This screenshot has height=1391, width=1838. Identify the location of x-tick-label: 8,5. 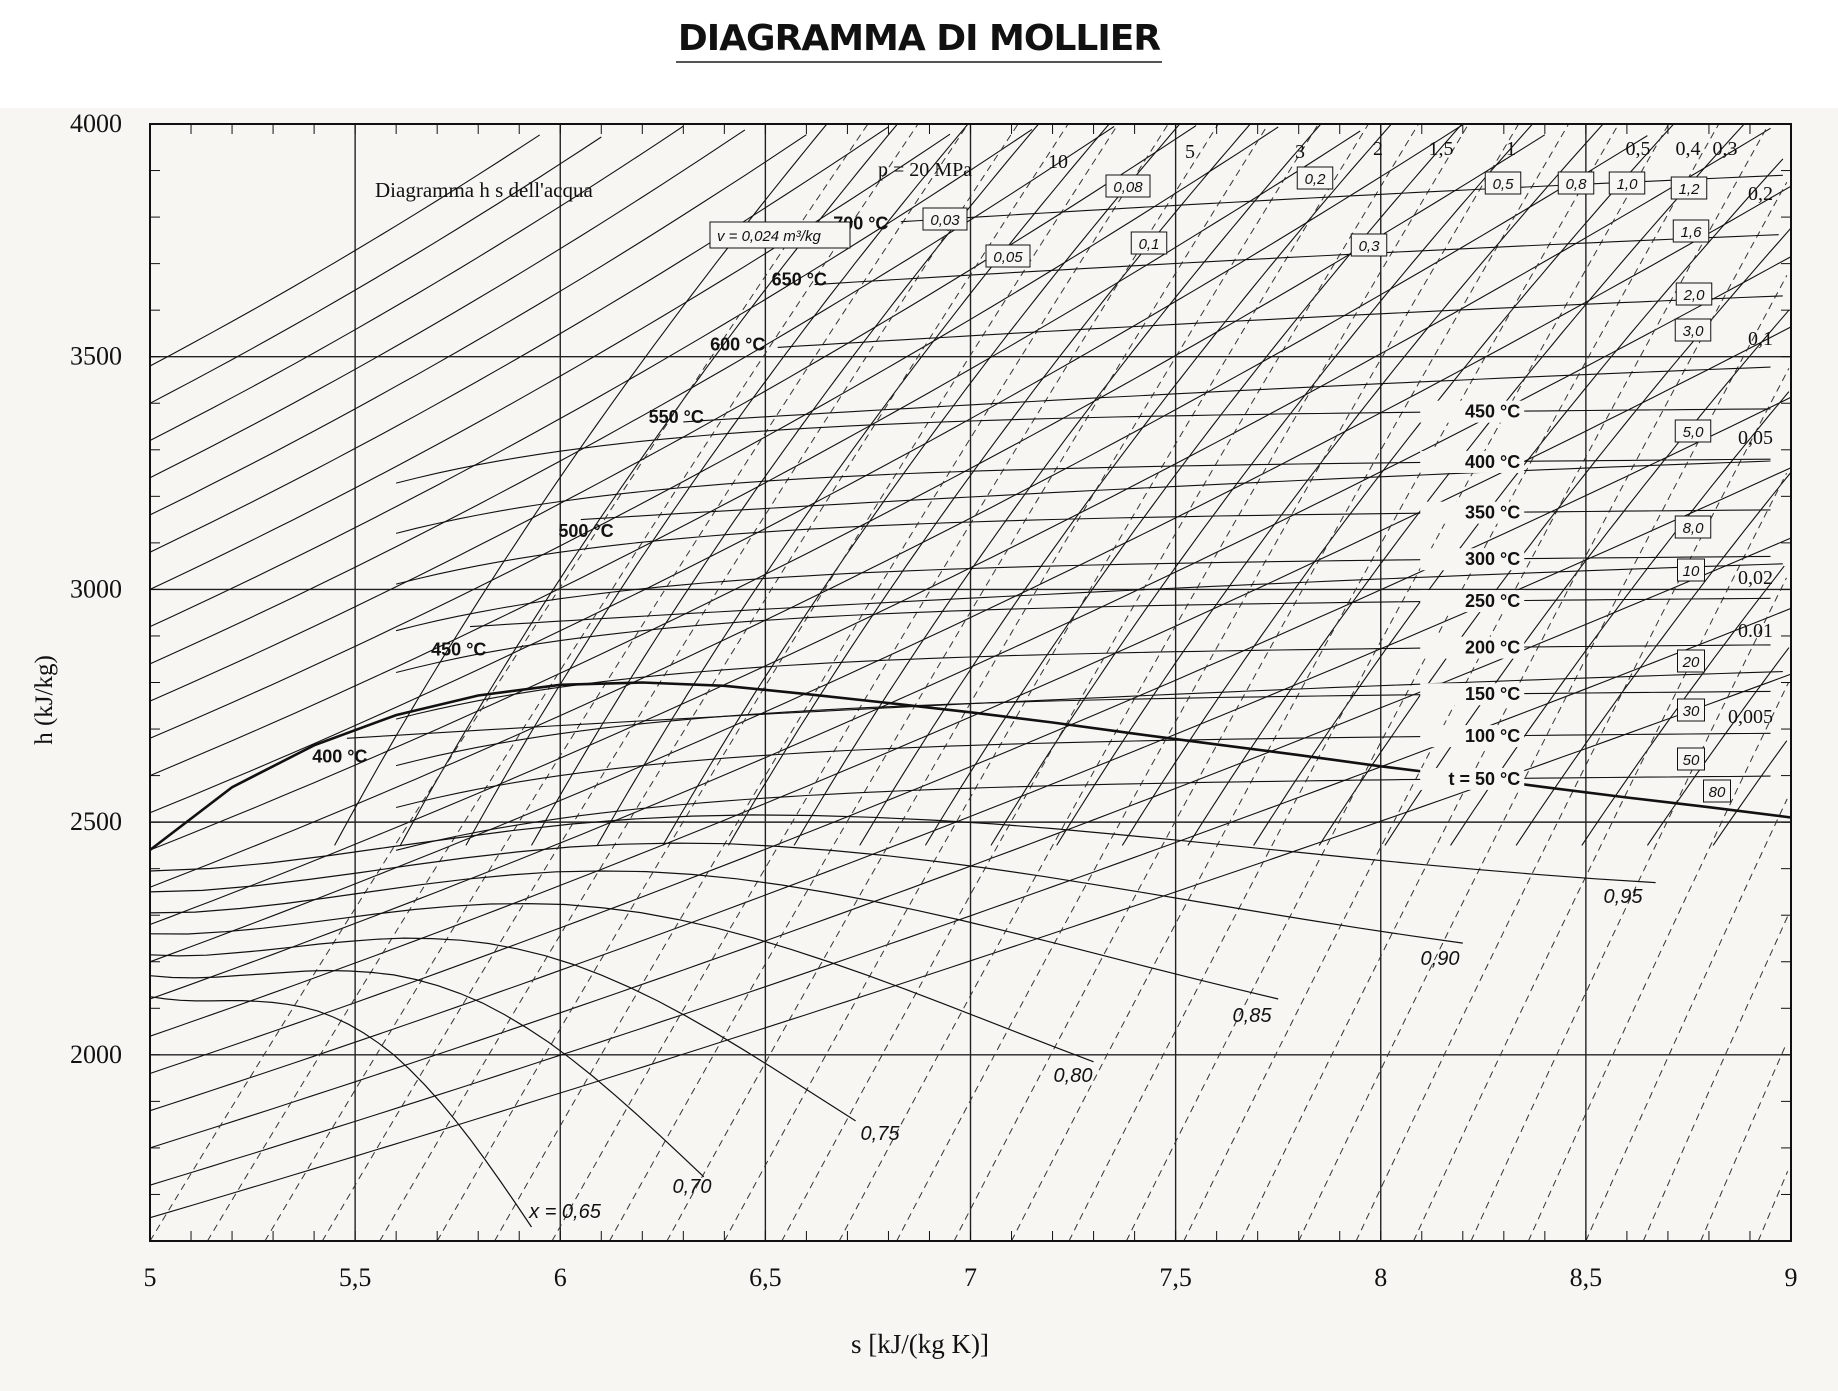
(1586, 1277).